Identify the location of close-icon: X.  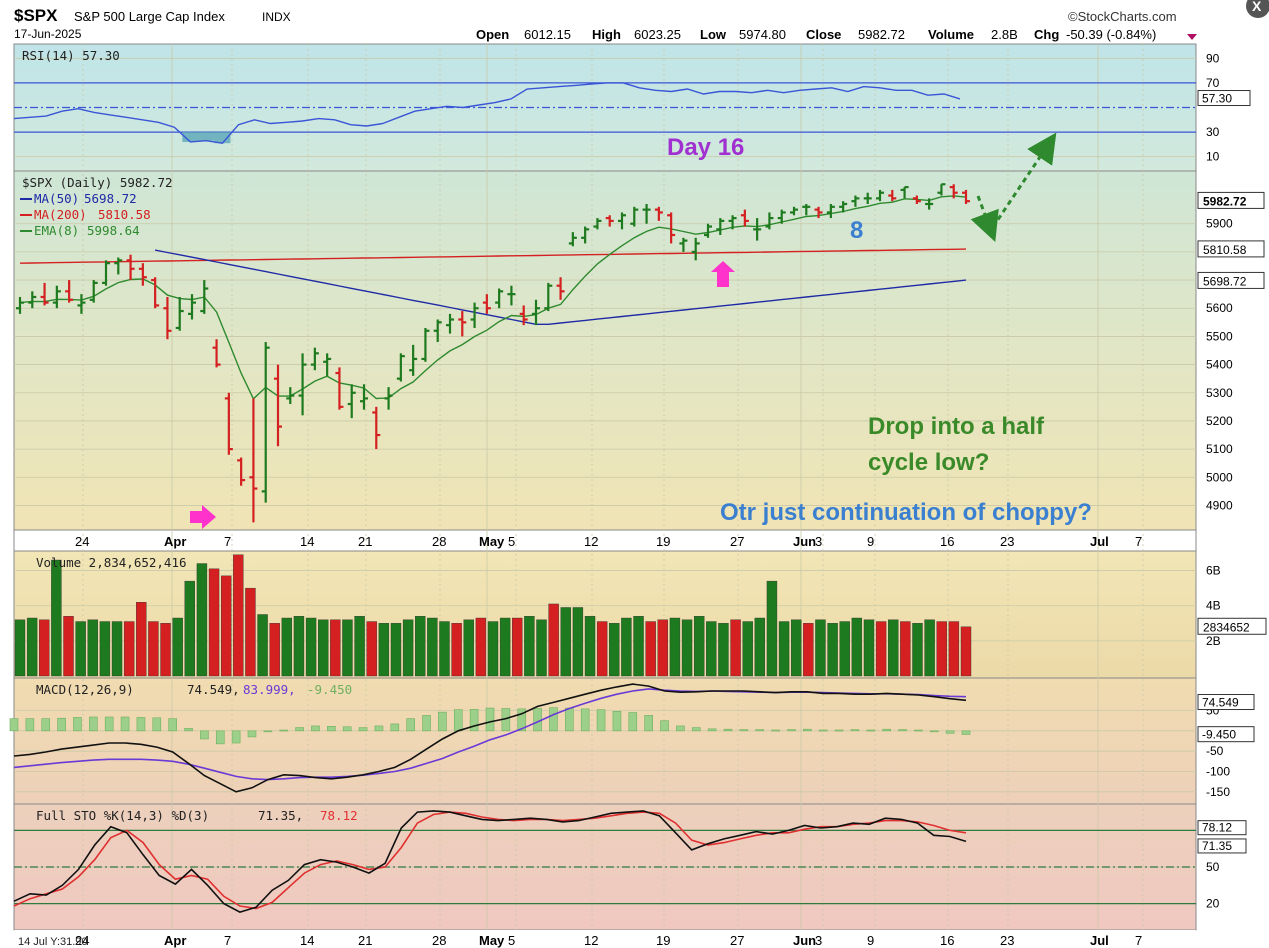
(1257, 7).